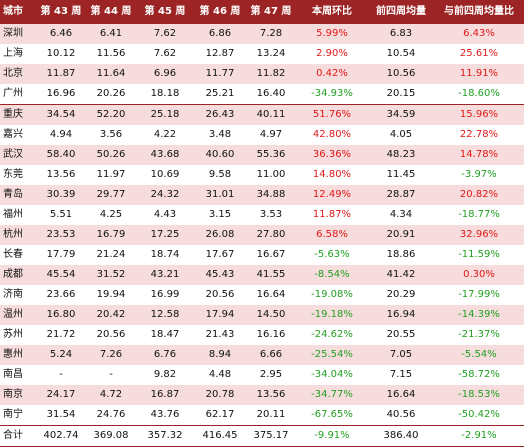  Describe the element at coordinates (111, 375) in the screenshot. I see `cell-week-44: -` at that location.